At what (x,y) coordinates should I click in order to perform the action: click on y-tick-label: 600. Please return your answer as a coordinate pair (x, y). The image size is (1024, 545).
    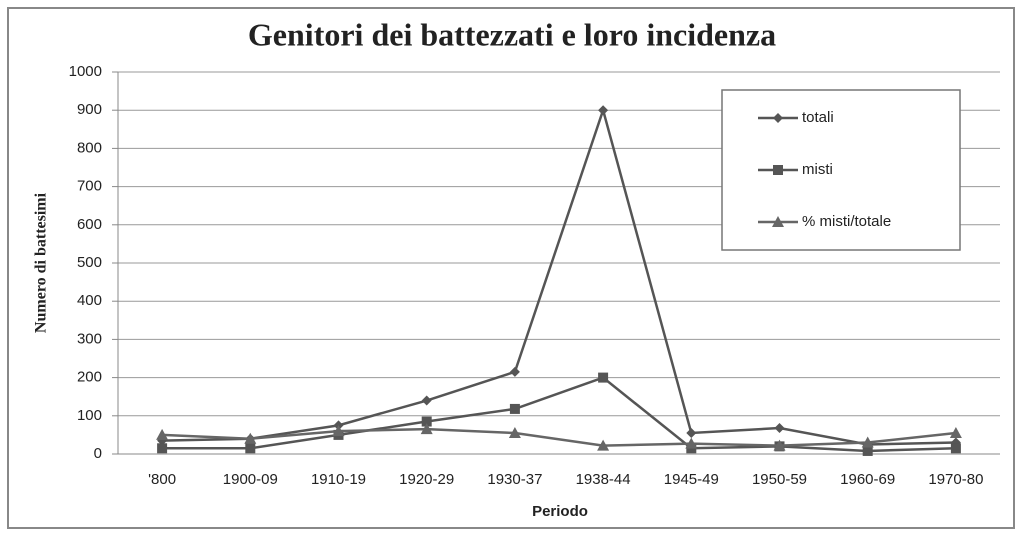
    Looking at the image, I should click on (89, 224).